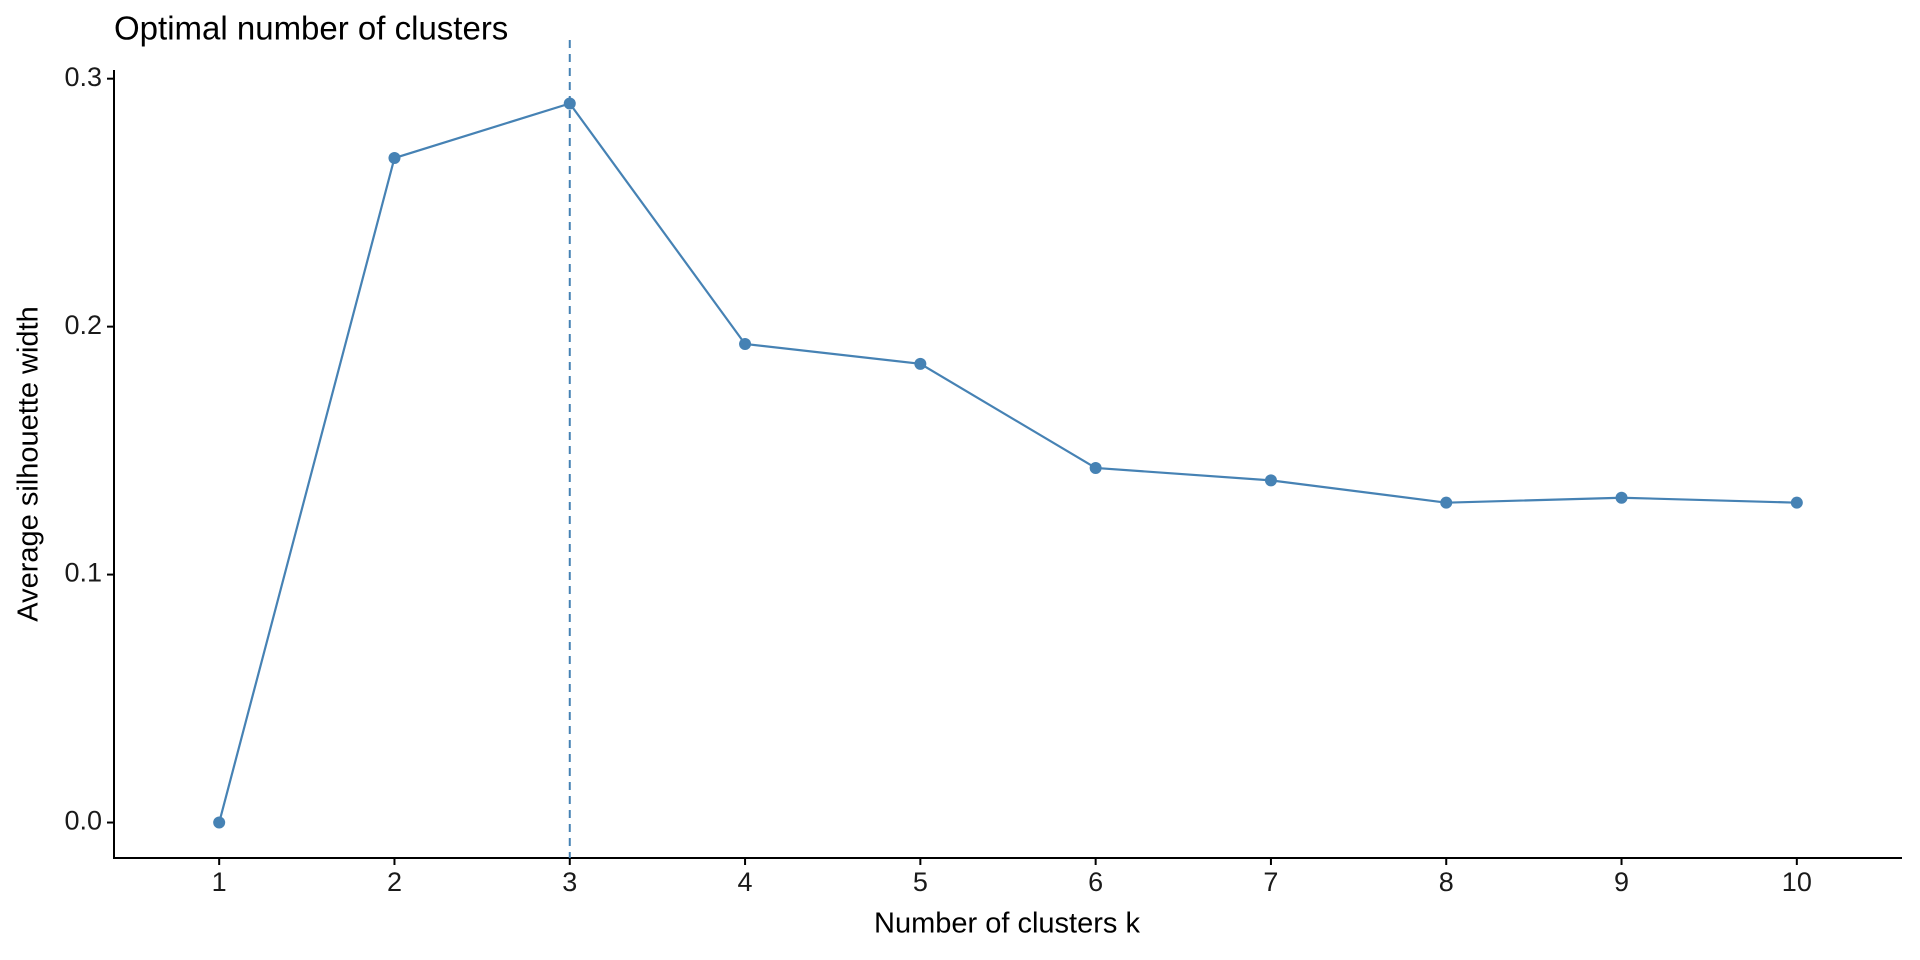  I want to click on x-tick-label: 1, so click(219, 882).